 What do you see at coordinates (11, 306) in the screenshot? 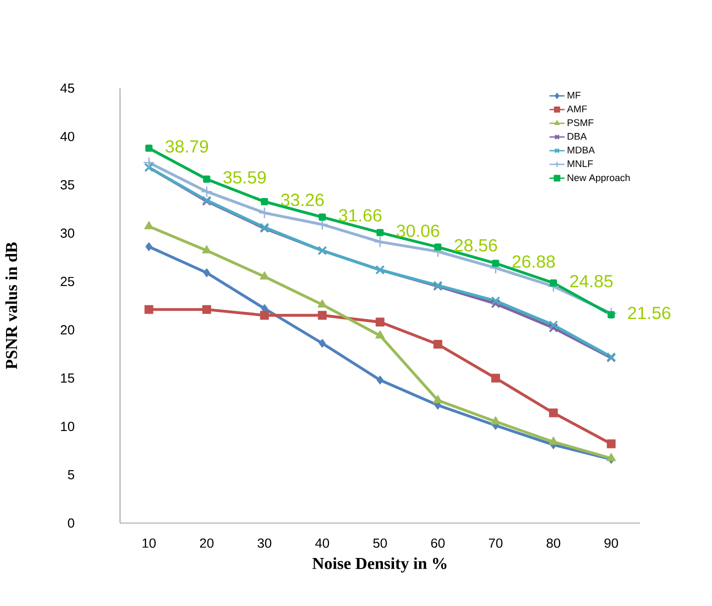
I see `y-axis-title: PSNR valus in dB` at bounding box center [11, 306].